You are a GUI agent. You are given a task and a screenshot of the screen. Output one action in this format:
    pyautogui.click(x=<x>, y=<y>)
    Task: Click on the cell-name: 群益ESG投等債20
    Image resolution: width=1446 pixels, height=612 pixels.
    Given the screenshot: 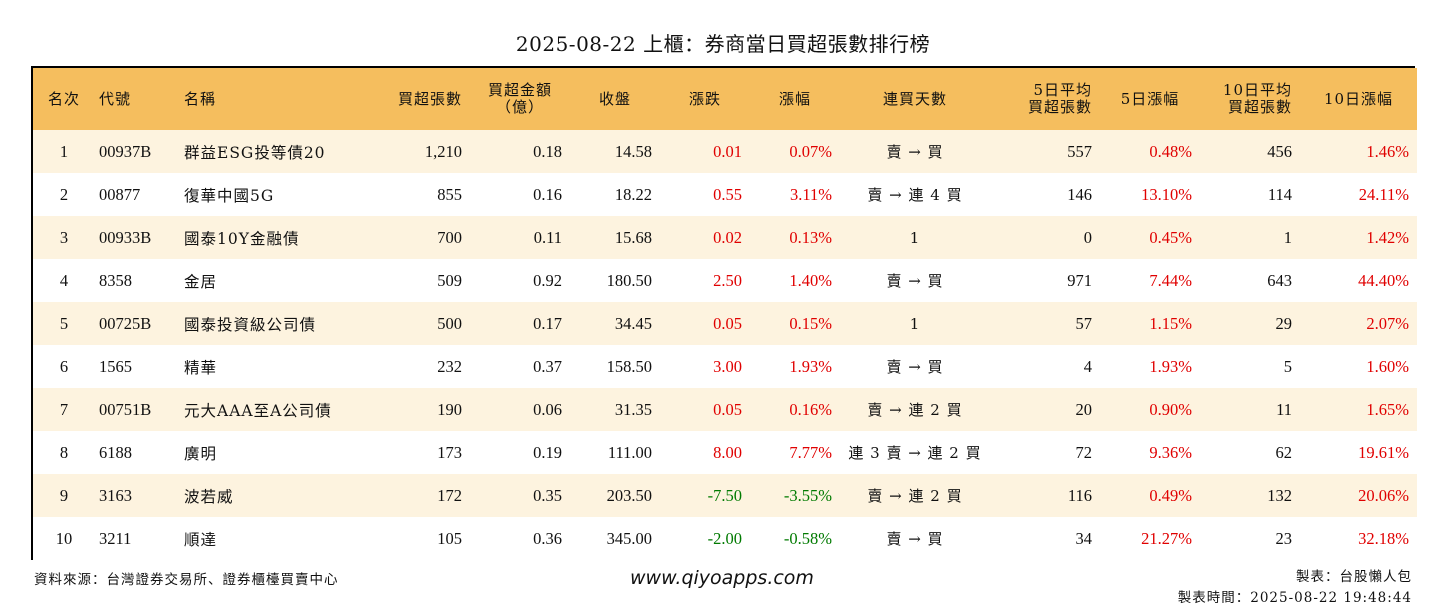 What is the action you would take?
    pyautogui.click(x=255, y=152)
    